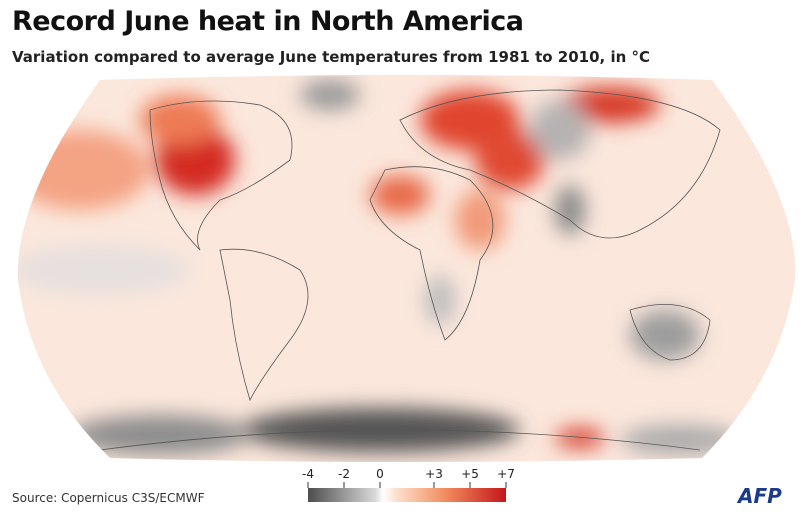 The image size is (810, 524). I want to click on tick-label: 0, so click(380, 474).